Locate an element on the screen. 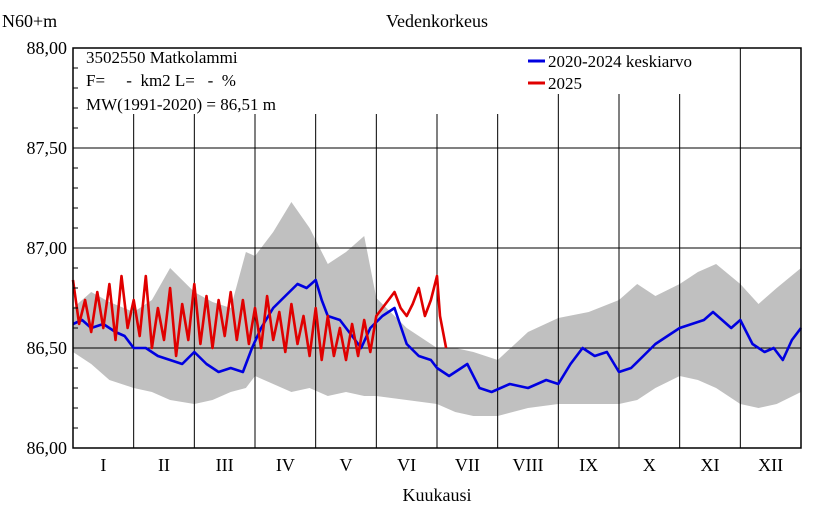 Image resolution: width=840 pixels, height=520 pixels. month-label: IV is located at coordinates (285, 465).